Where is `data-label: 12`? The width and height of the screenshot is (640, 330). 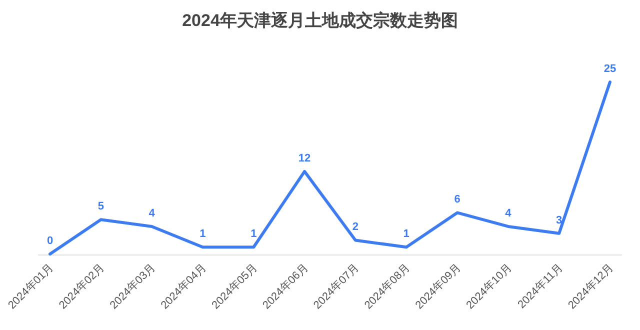
data-label: 12 is located at coordinates (304, 158).